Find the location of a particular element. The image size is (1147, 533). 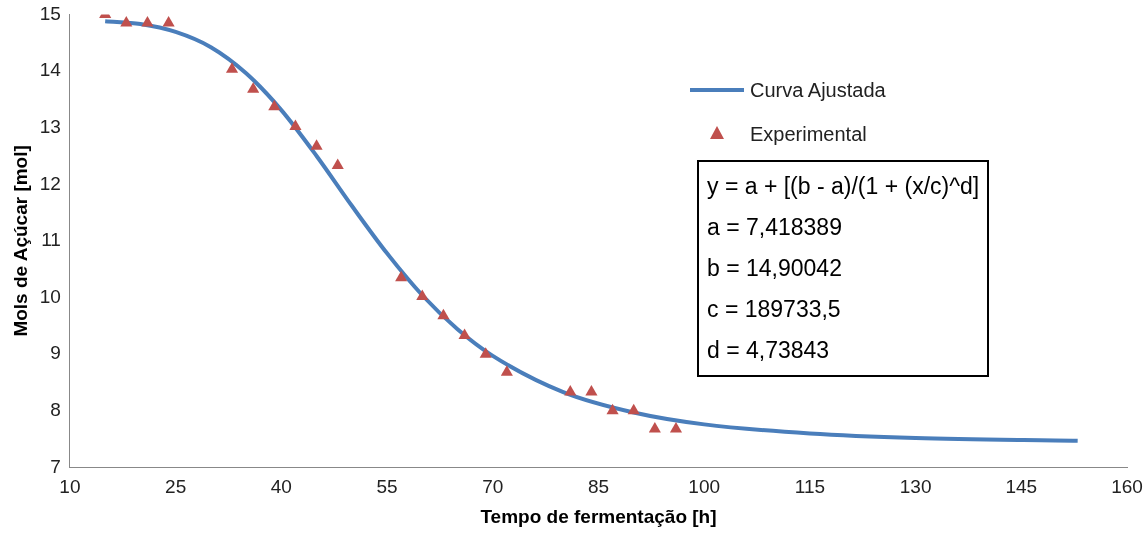

y-tick-label: 11 is located at coordinates (51, 240).